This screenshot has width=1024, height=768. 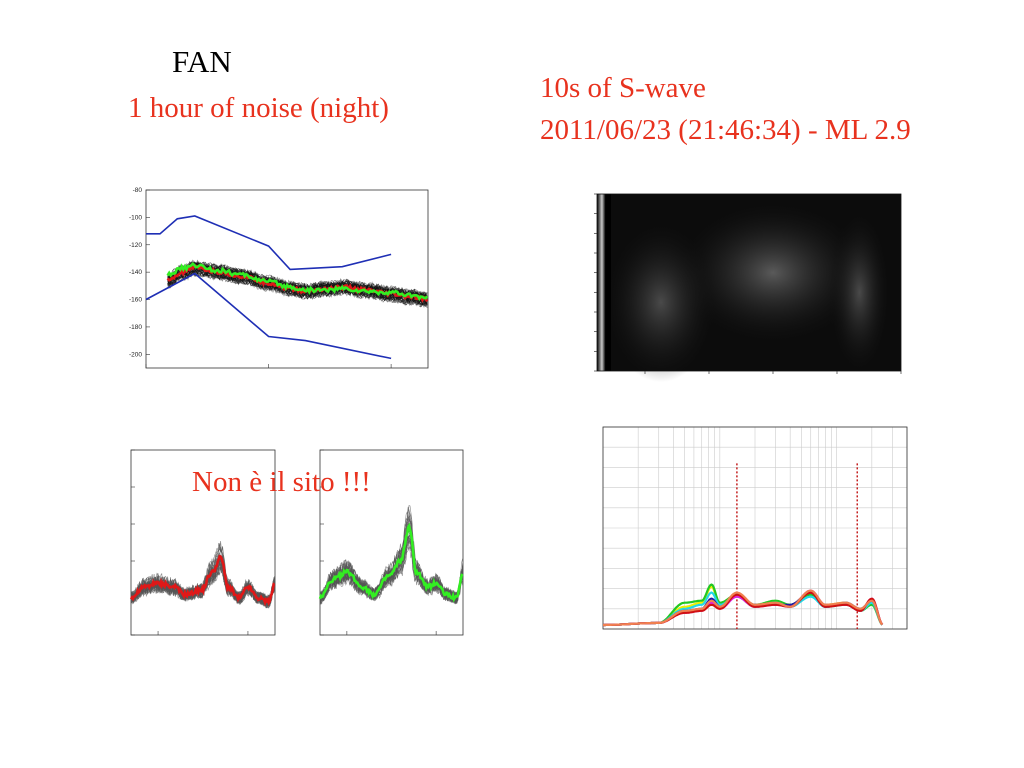 I want to click on noise-caption: 1 hour of noise (night), so click(x=258, y=108).